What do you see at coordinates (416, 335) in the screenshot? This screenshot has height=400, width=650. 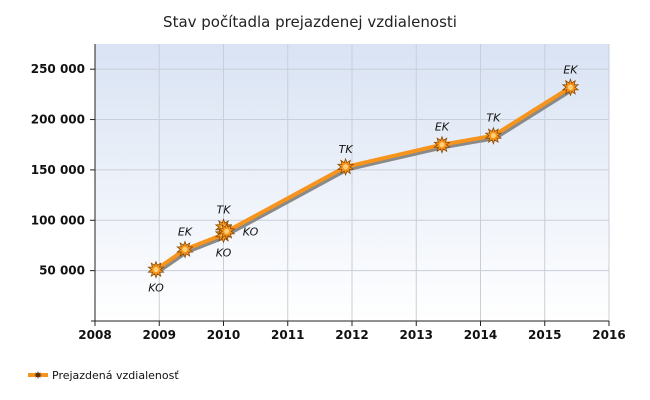 I see `x-tick-label: 2013` at bounding box center [416, 335].